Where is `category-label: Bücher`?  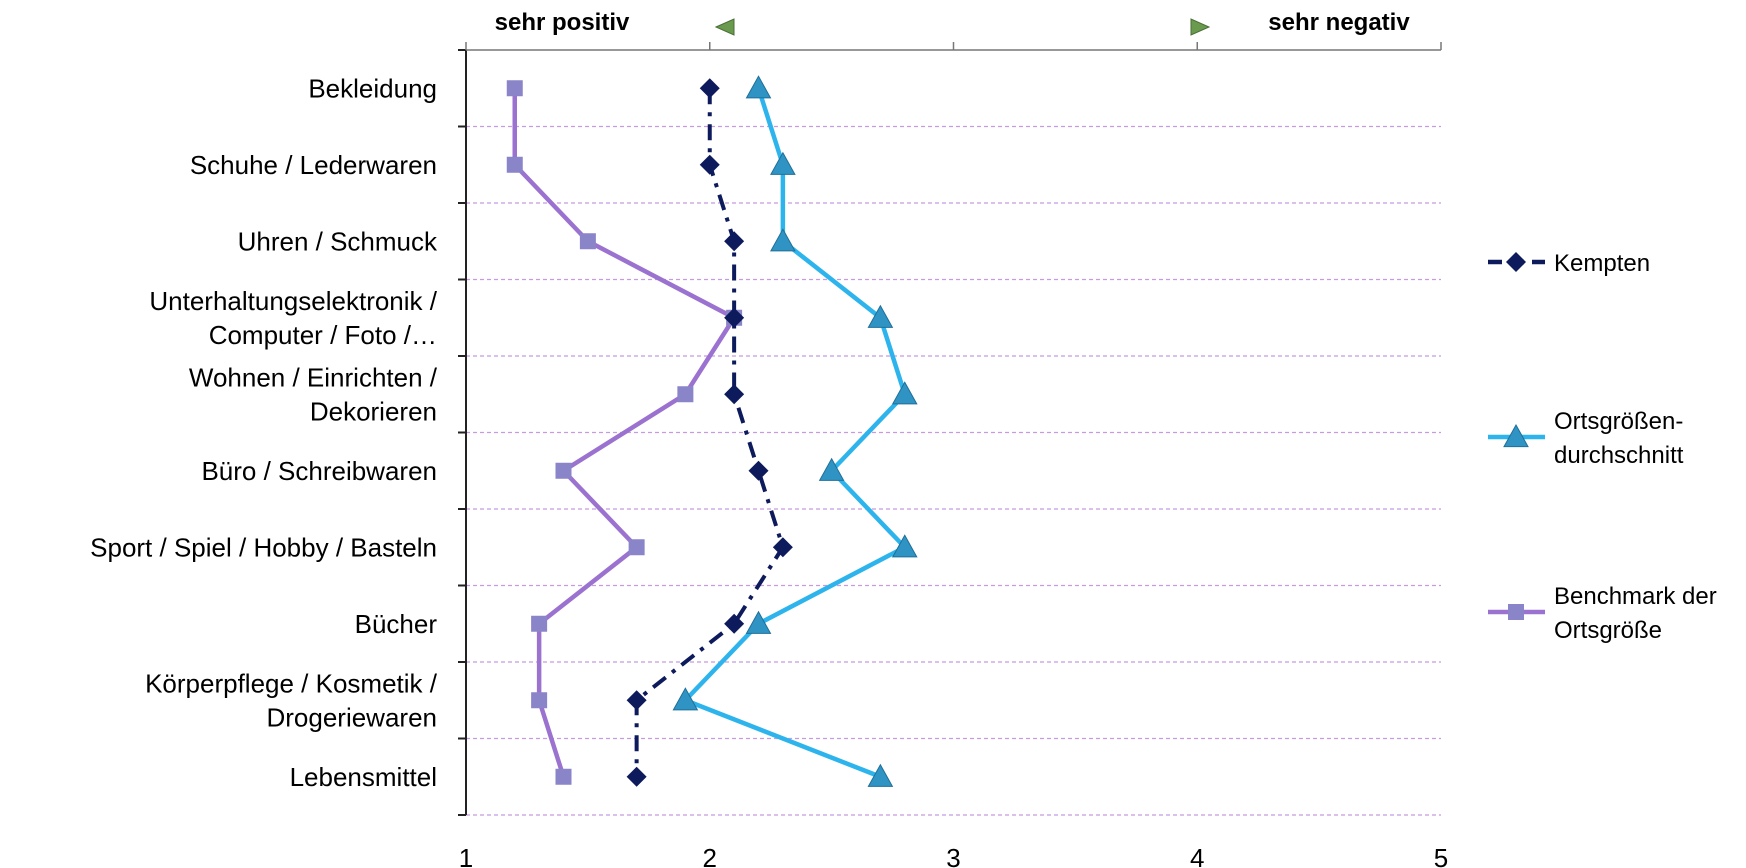
category-label: Bücher is located at coordinates (396, 624).